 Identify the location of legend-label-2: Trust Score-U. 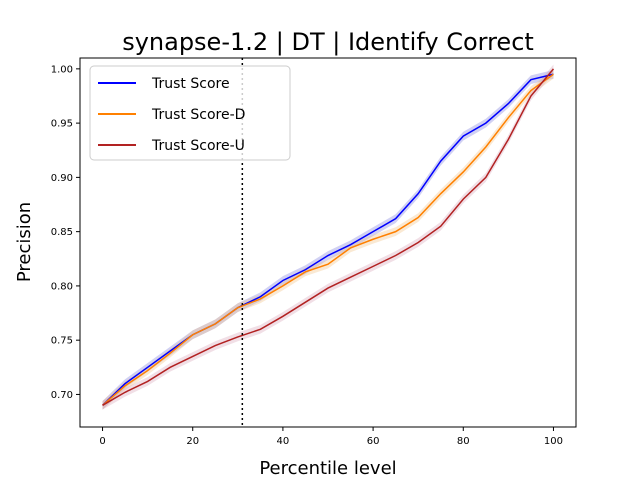
(198, 146).